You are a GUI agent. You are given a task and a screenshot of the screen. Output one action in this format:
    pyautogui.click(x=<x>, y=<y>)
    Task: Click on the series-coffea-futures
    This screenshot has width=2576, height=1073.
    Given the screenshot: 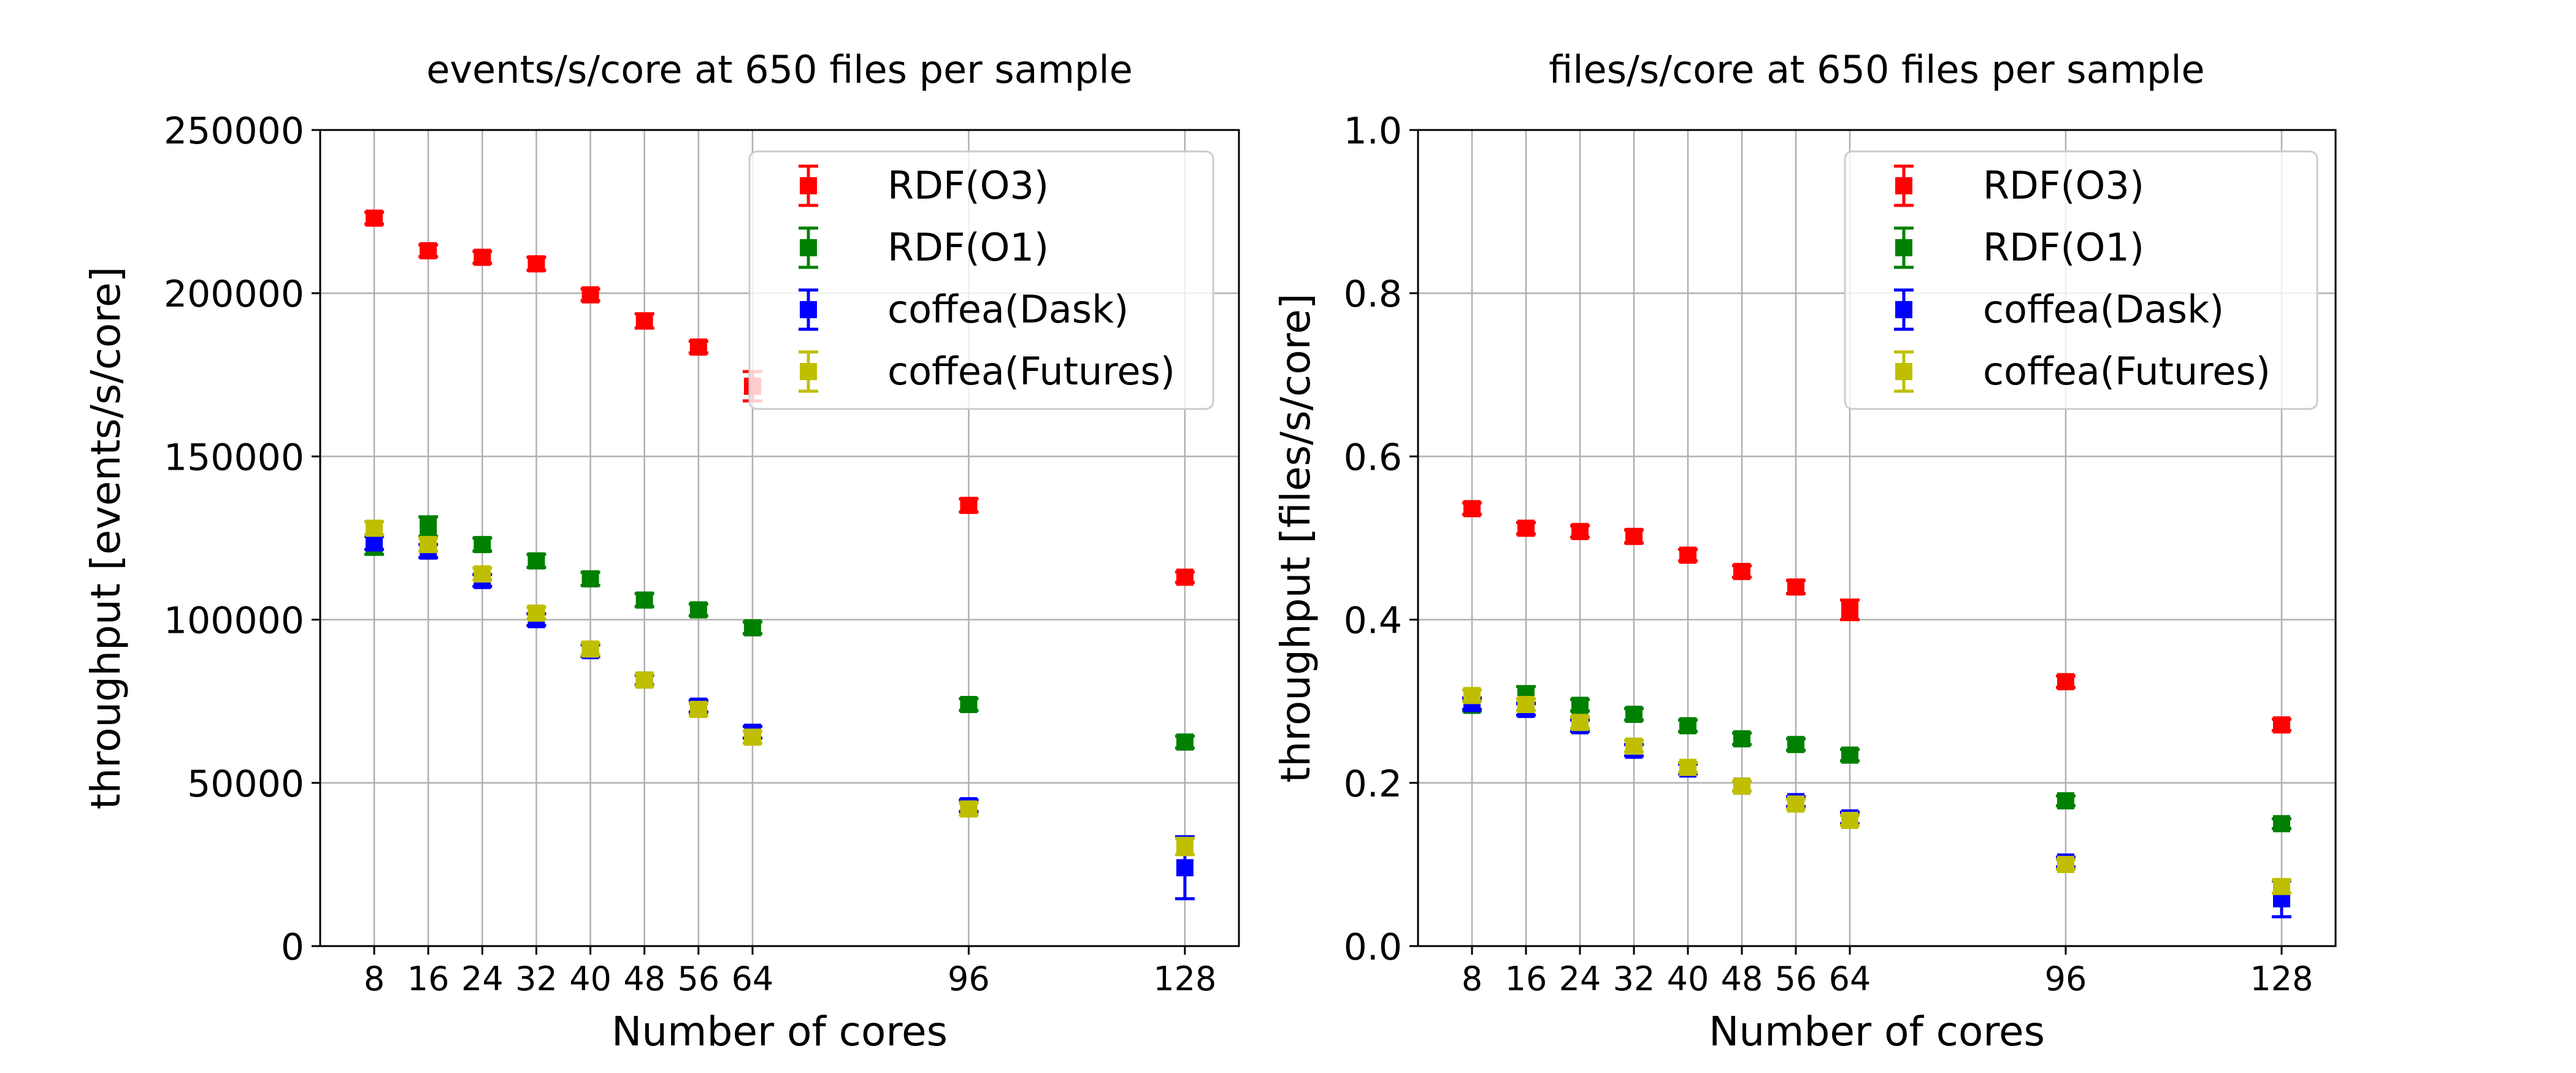 What is the action you would take?
    pyautogui.click(x=779, y=688)
    